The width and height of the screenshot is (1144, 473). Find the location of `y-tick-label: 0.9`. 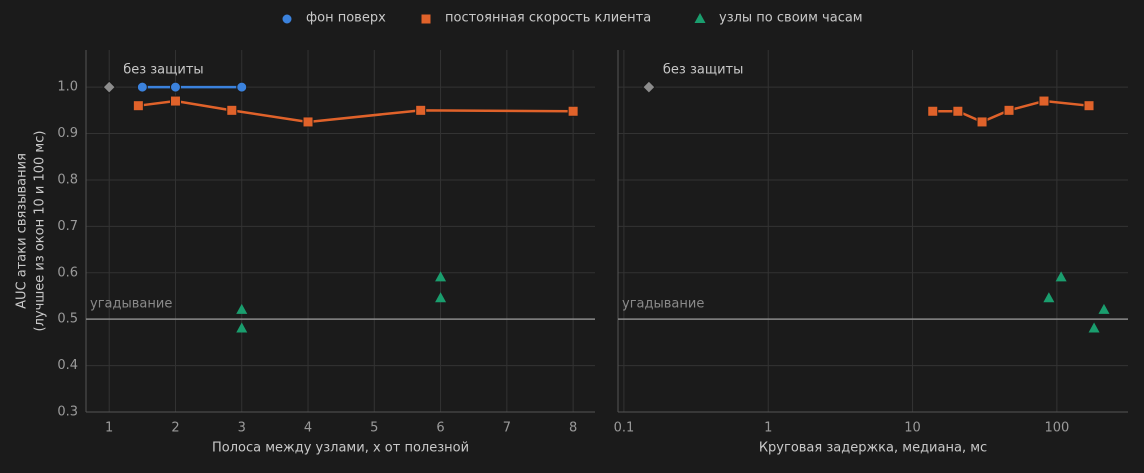

y-tick-label: 0.9 is located at coordinates (67, 133).